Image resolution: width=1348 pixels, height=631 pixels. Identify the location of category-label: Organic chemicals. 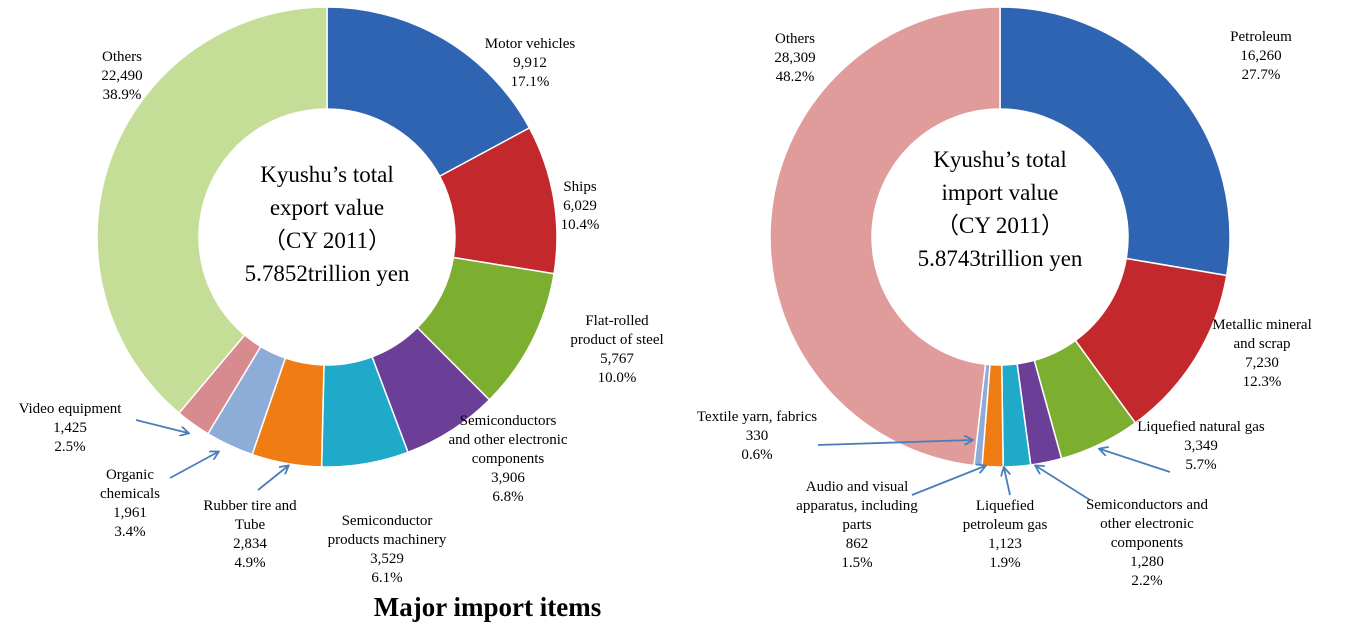
(130, 484).